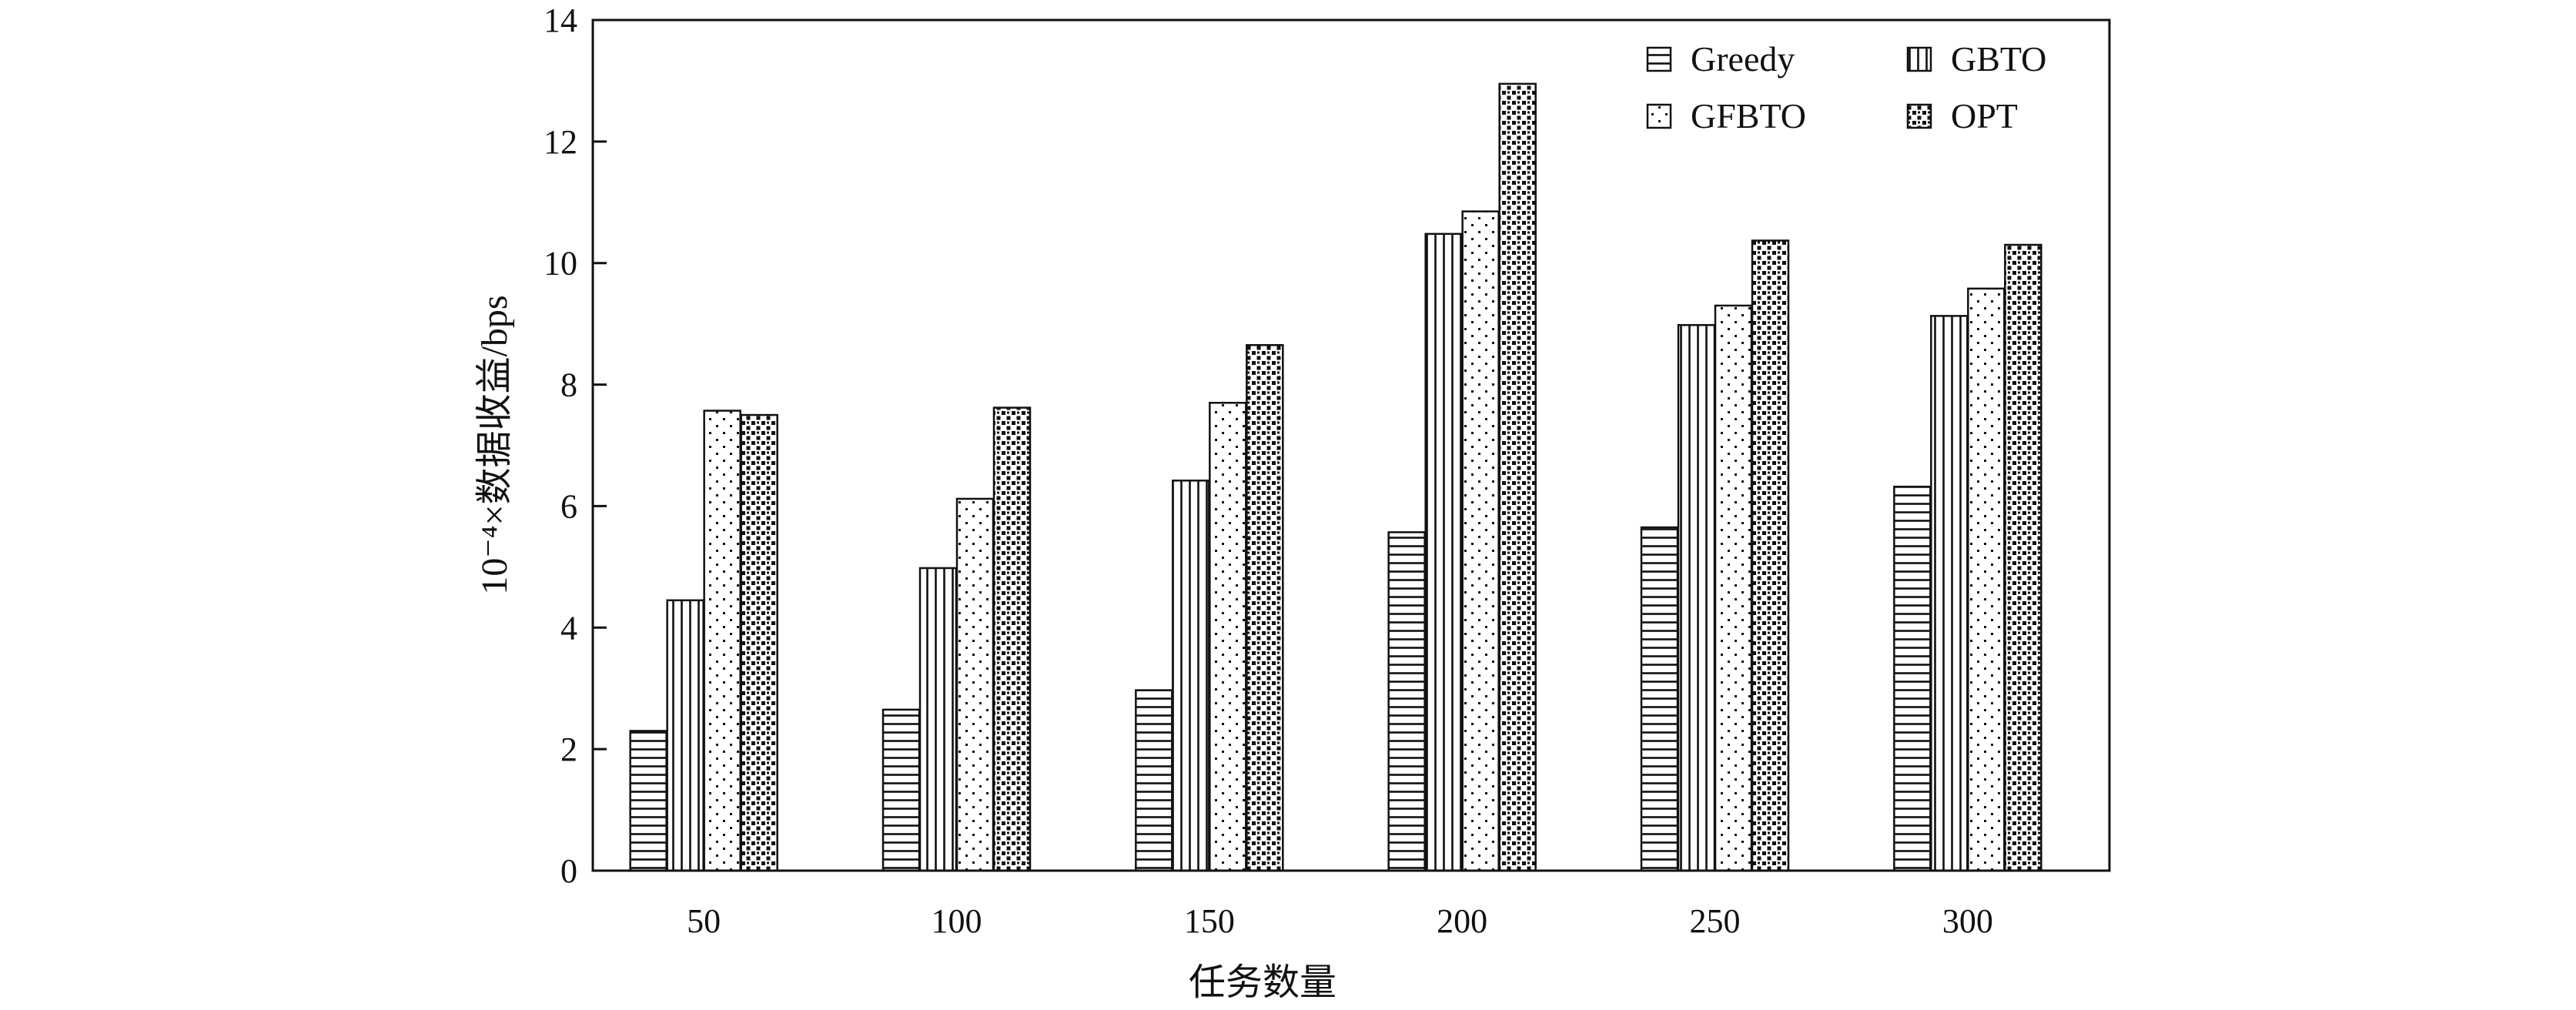  Describe the element at coordinates (1462, 921) in the screenshot. I see `x-tick-label: 200` at that location.